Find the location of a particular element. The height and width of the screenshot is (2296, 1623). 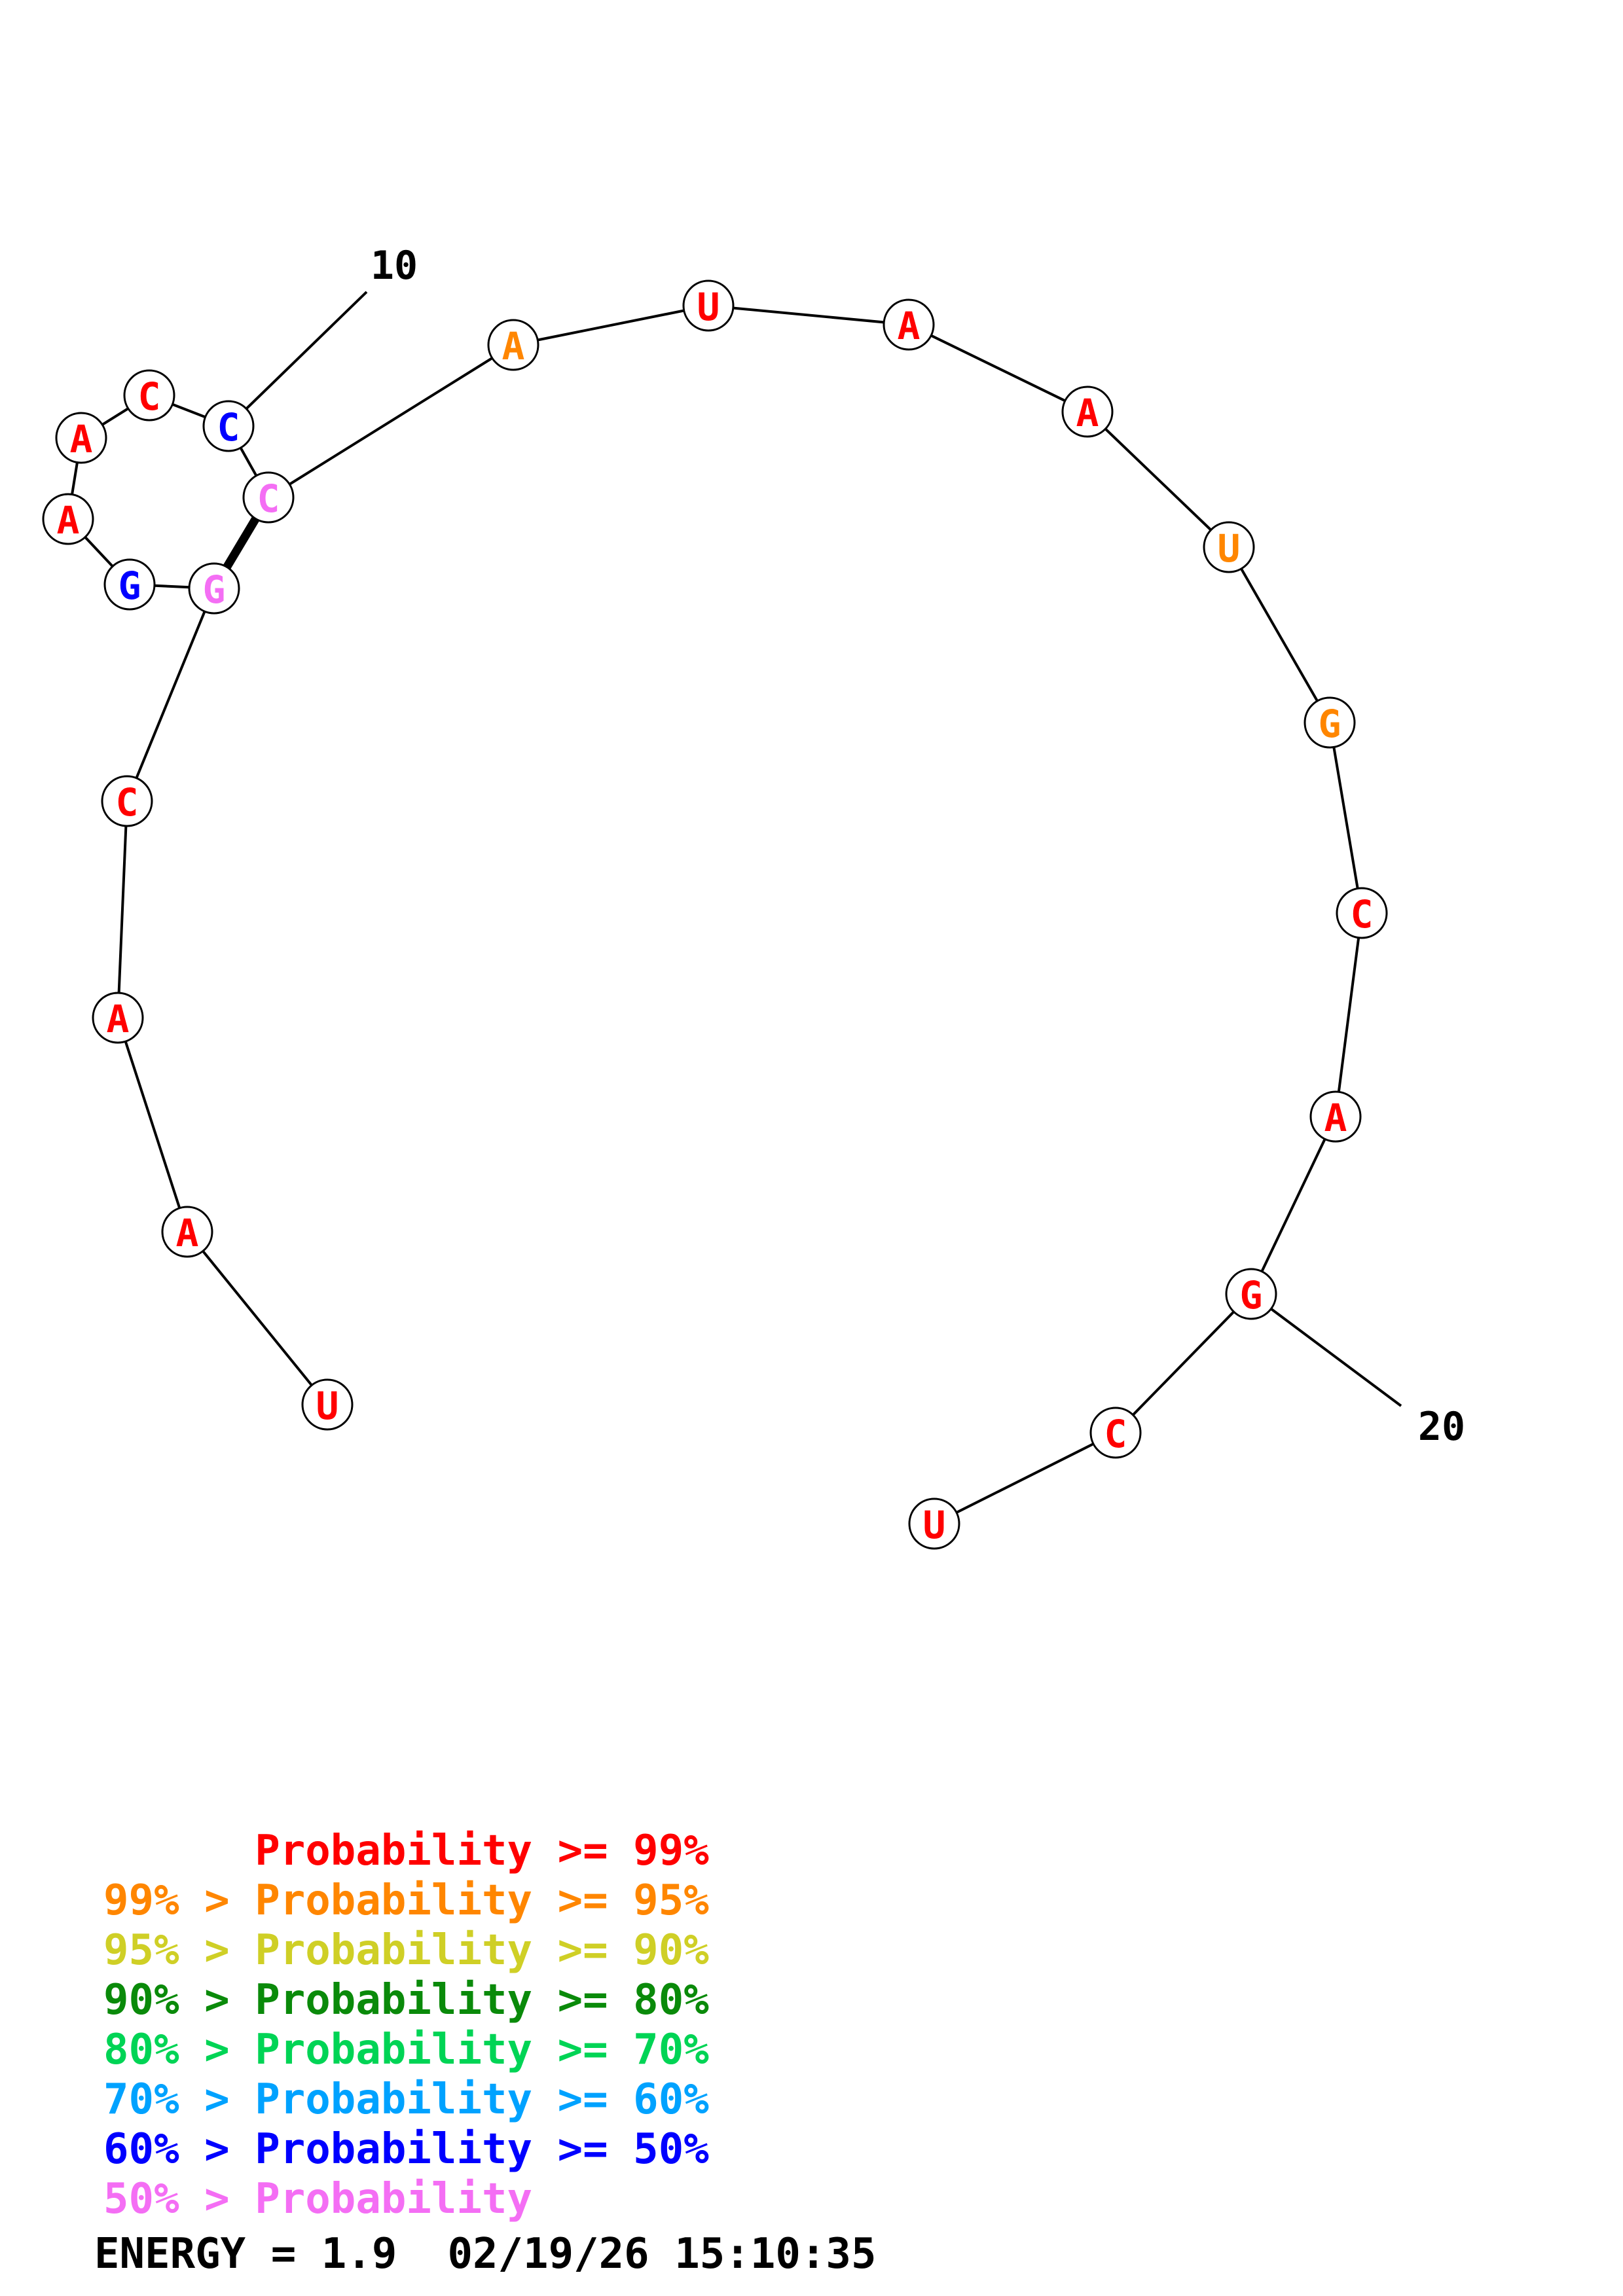

legend-item: 80% > Probability >= 70% is located at coordinates (406, 2050).